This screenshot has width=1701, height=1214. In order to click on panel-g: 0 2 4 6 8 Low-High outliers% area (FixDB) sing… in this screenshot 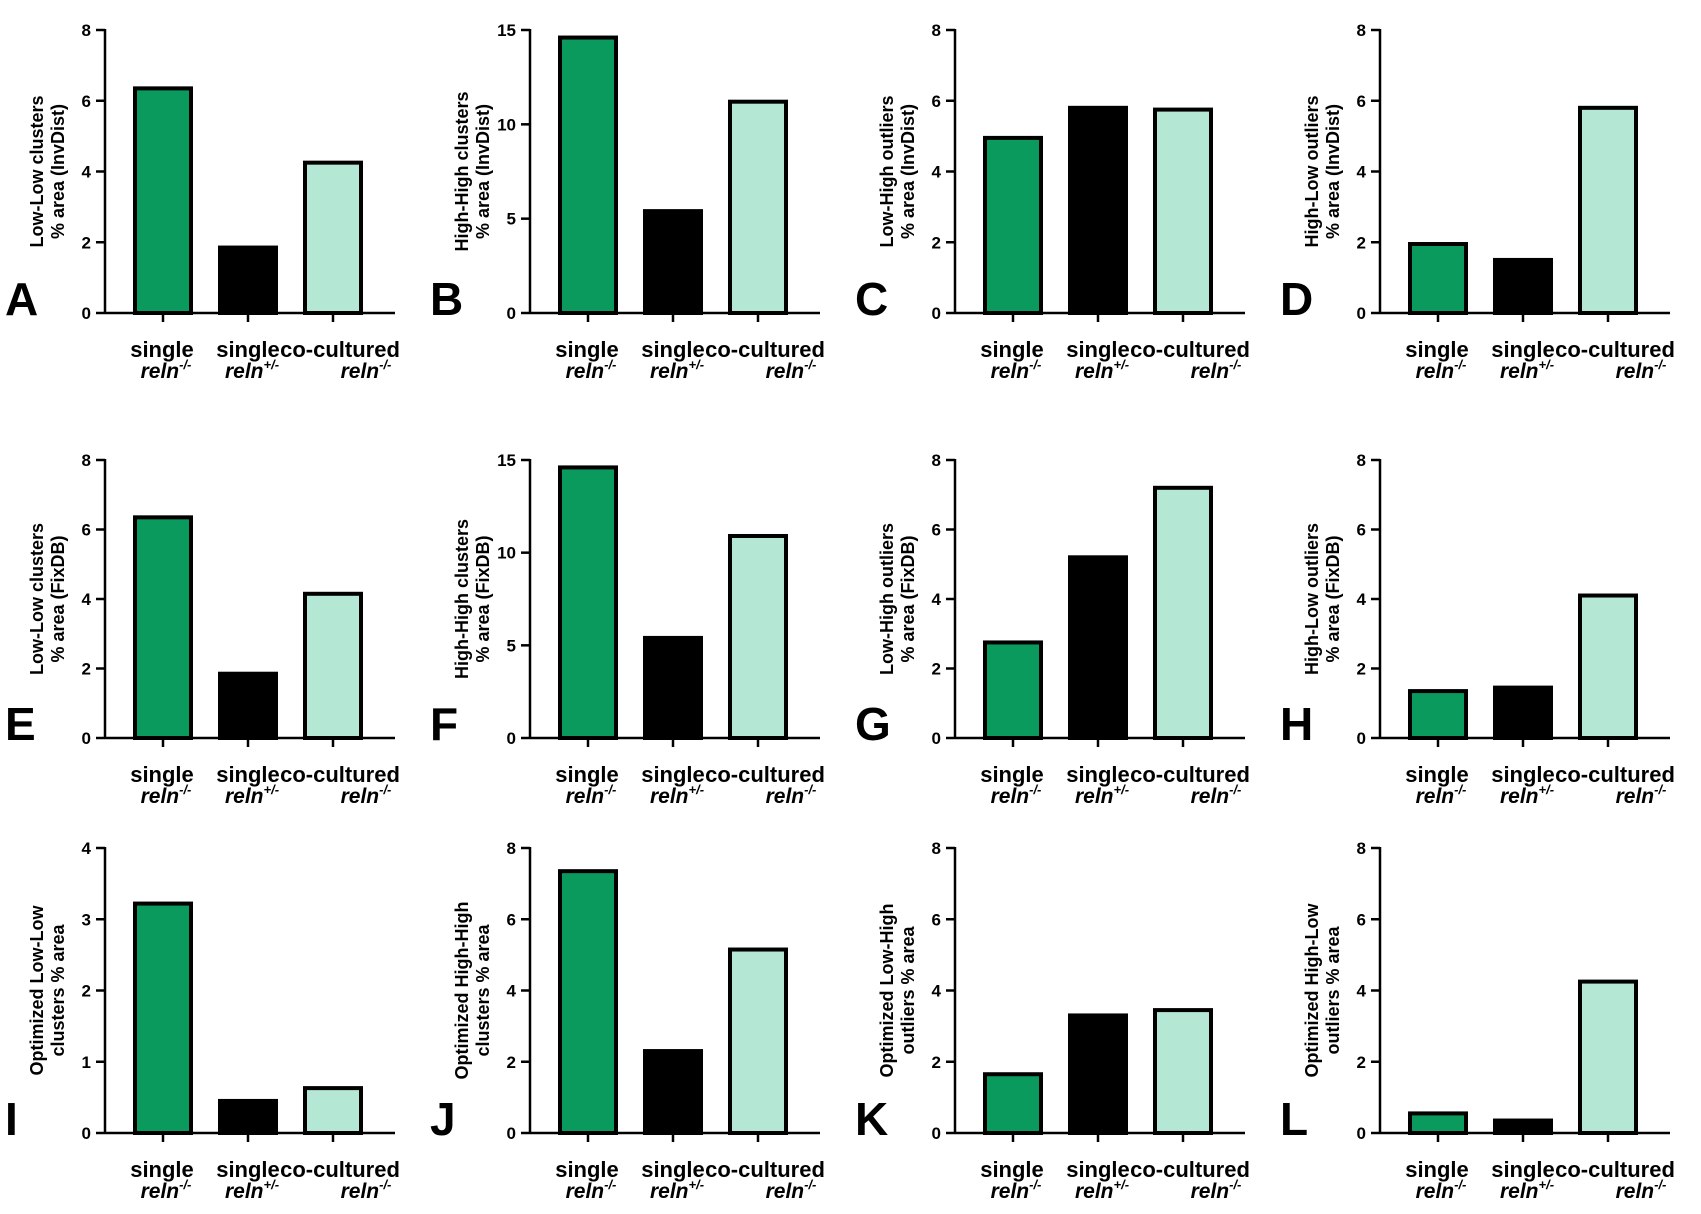, I will do `click(1052, 629)`.